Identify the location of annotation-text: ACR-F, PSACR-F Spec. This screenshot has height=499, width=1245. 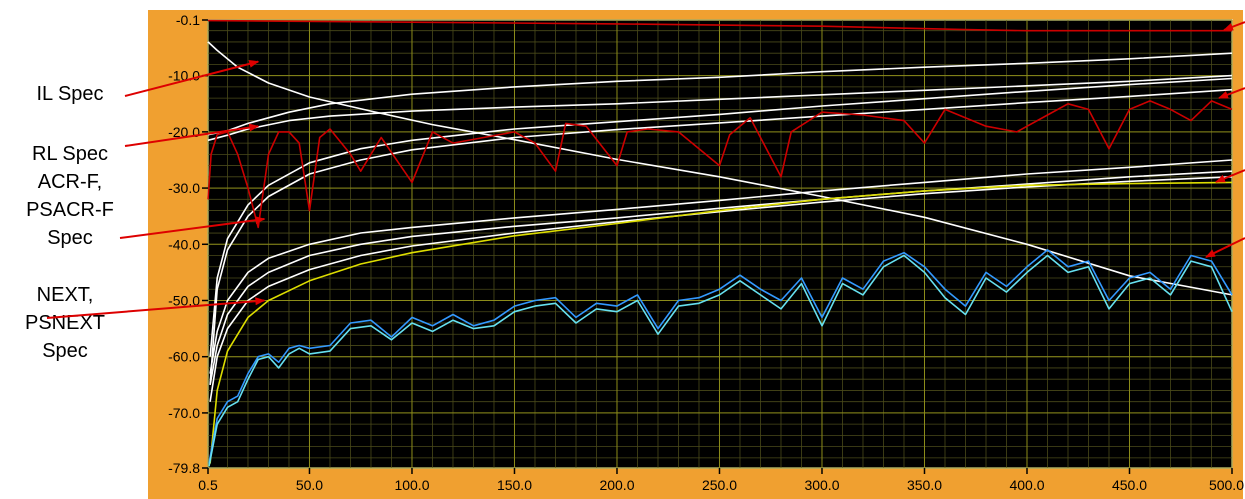
(70, 210).